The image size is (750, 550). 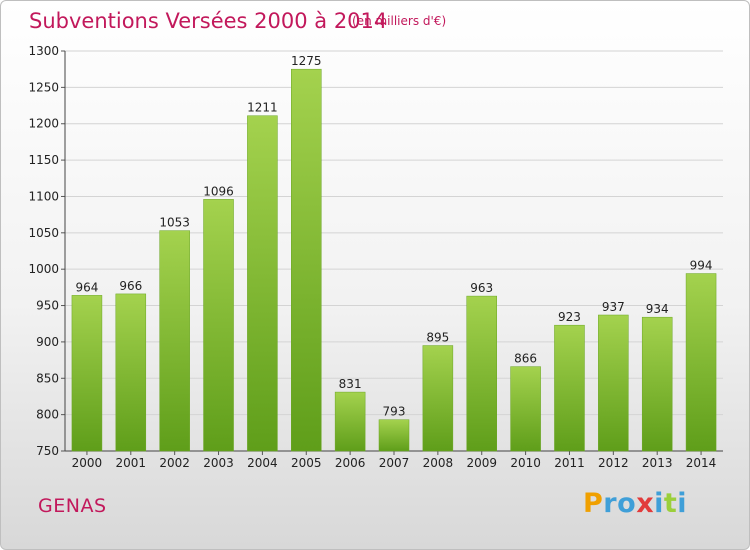 I want to click on x-tick-label: 2010, so click(x=525, y=463).